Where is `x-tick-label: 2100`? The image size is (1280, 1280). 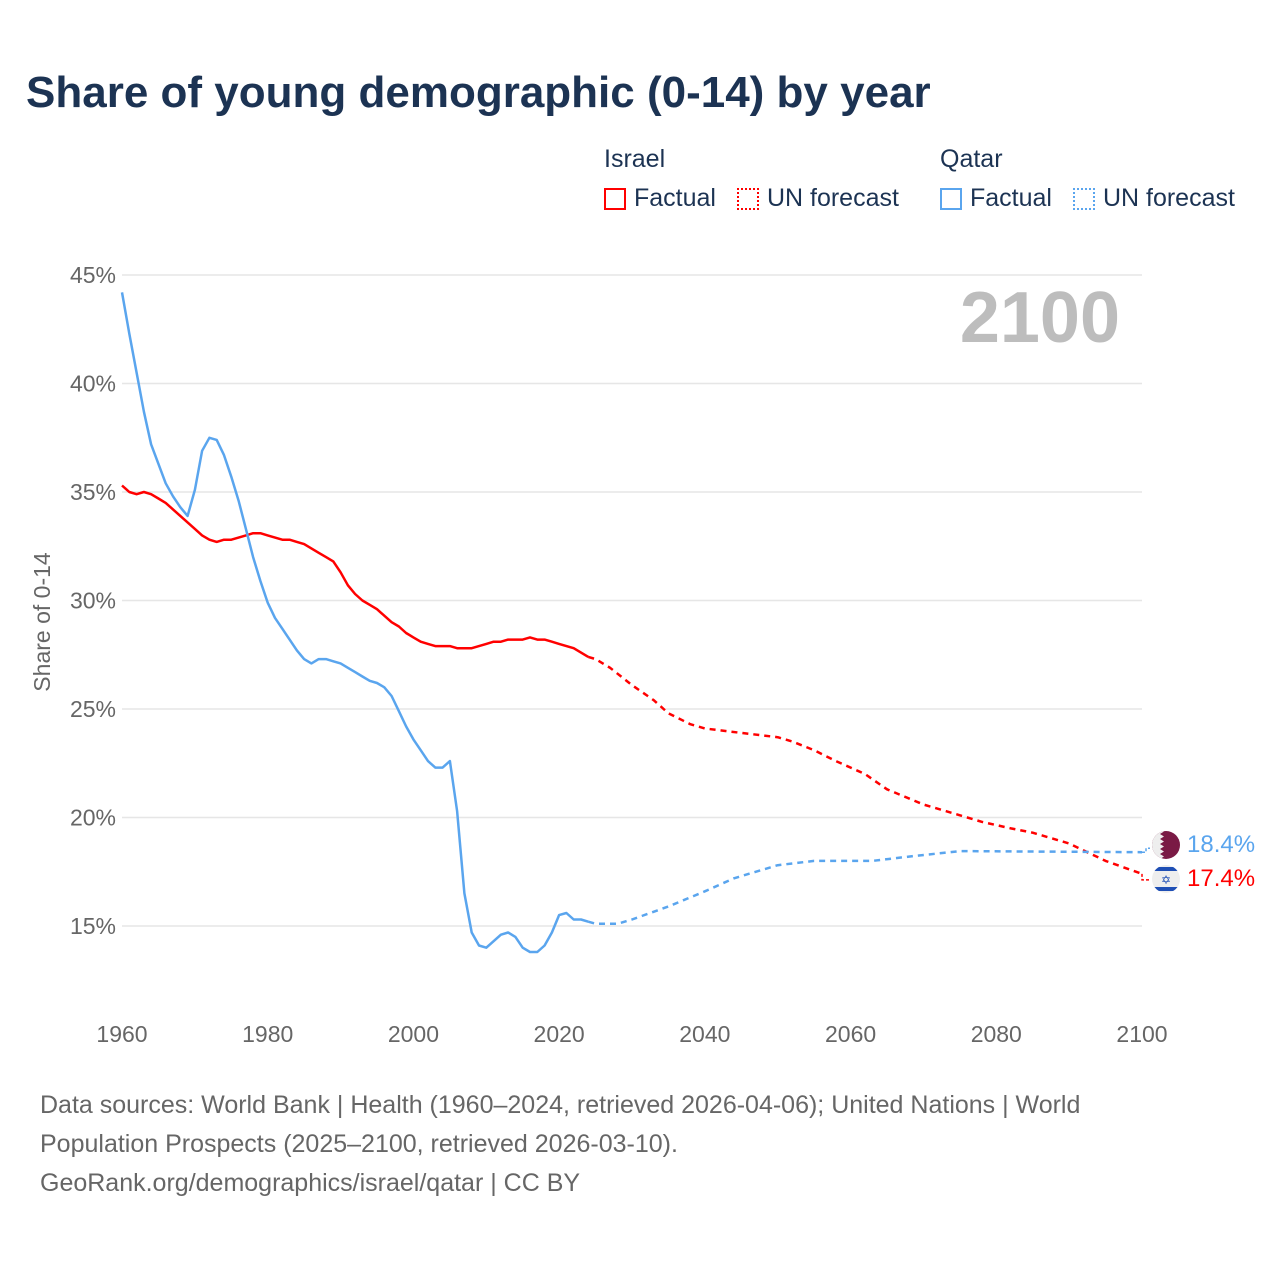 x-tick-label: 2100 is located at coordinates (1141, 1034).